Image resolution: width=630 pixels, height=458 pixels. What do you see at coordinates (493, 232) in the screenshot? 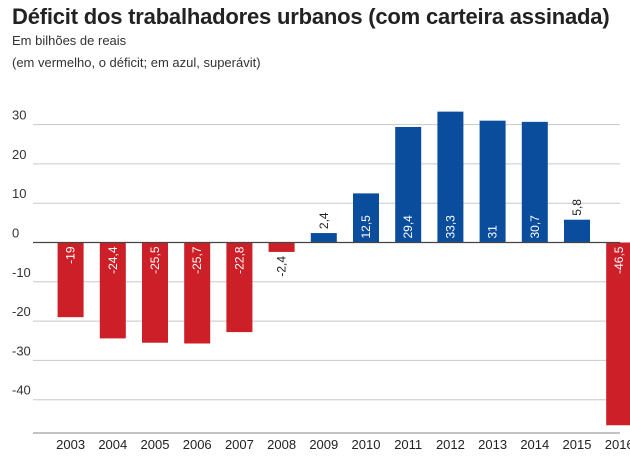
I see `data-label: 31` at bounding box center [493, 232].